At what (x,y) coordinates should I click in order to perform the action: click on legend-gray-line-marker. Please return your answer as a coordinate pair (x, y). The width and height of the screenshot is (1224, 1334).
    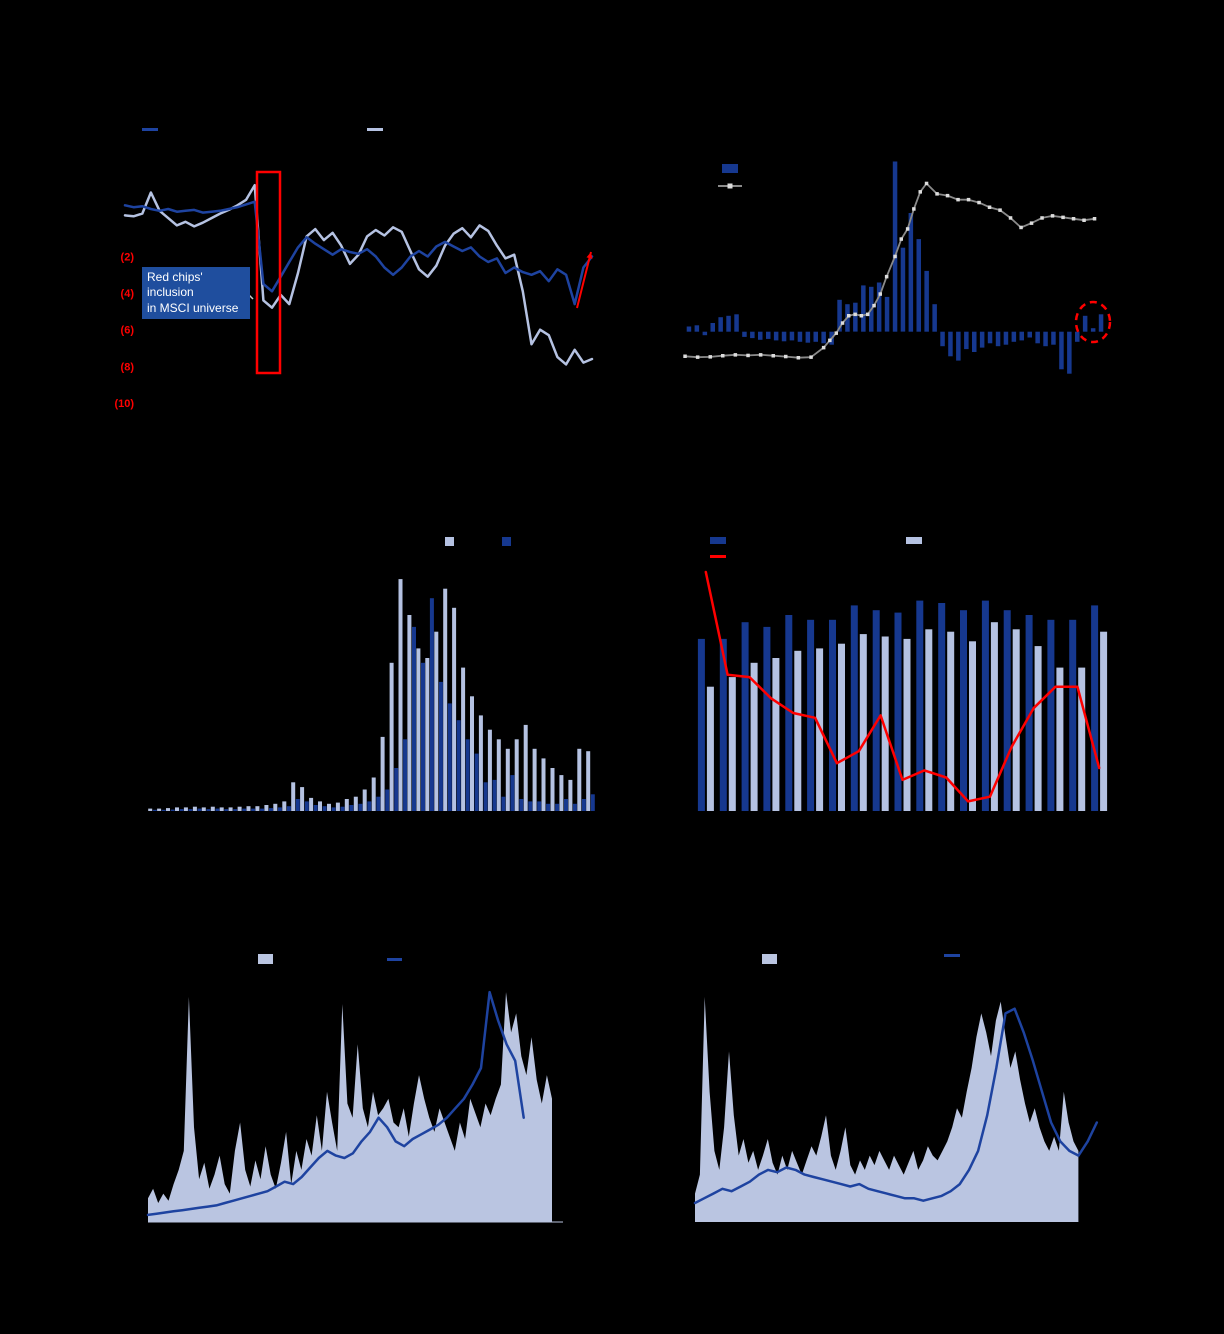
    Looking at the image, I should click on (730, 186).